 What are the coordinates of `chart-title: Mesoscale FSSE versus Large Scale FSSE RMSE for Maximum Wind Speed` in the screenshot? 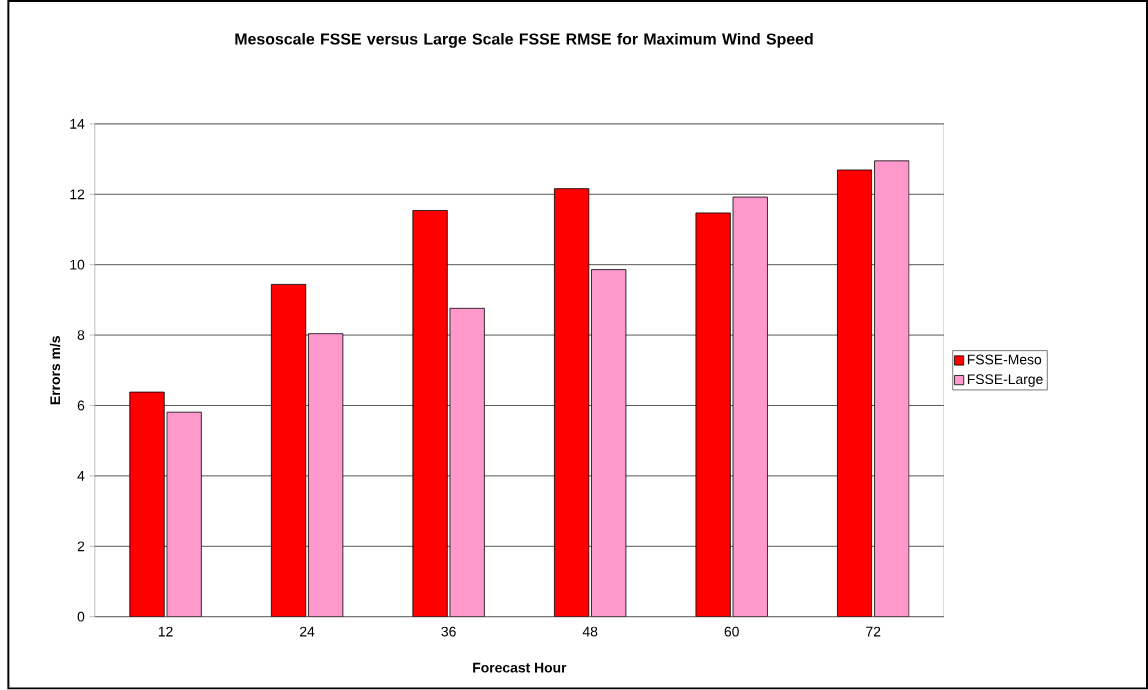 It's located at (524, 41).